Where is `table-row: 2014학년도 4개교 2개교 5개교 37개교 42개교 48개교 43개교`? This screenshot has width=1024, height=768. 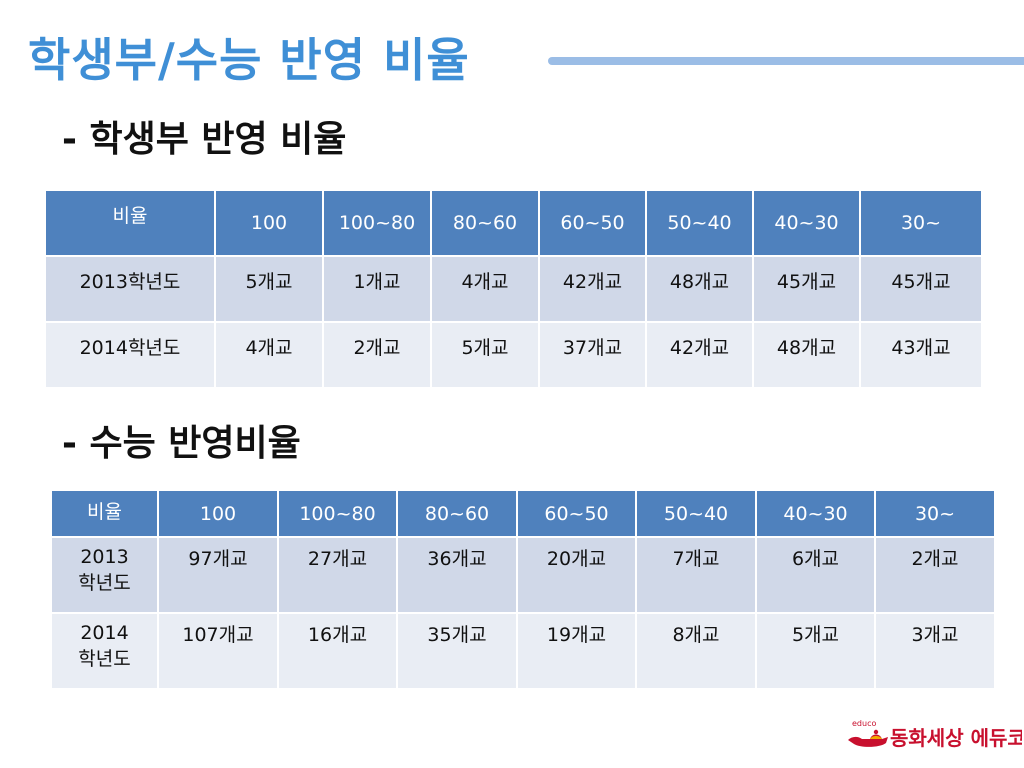 table-row: 2014학년도 4개교 2개교 5개교 37개교 42개교 48개교 43개교 is located at coordinates (513, 355).